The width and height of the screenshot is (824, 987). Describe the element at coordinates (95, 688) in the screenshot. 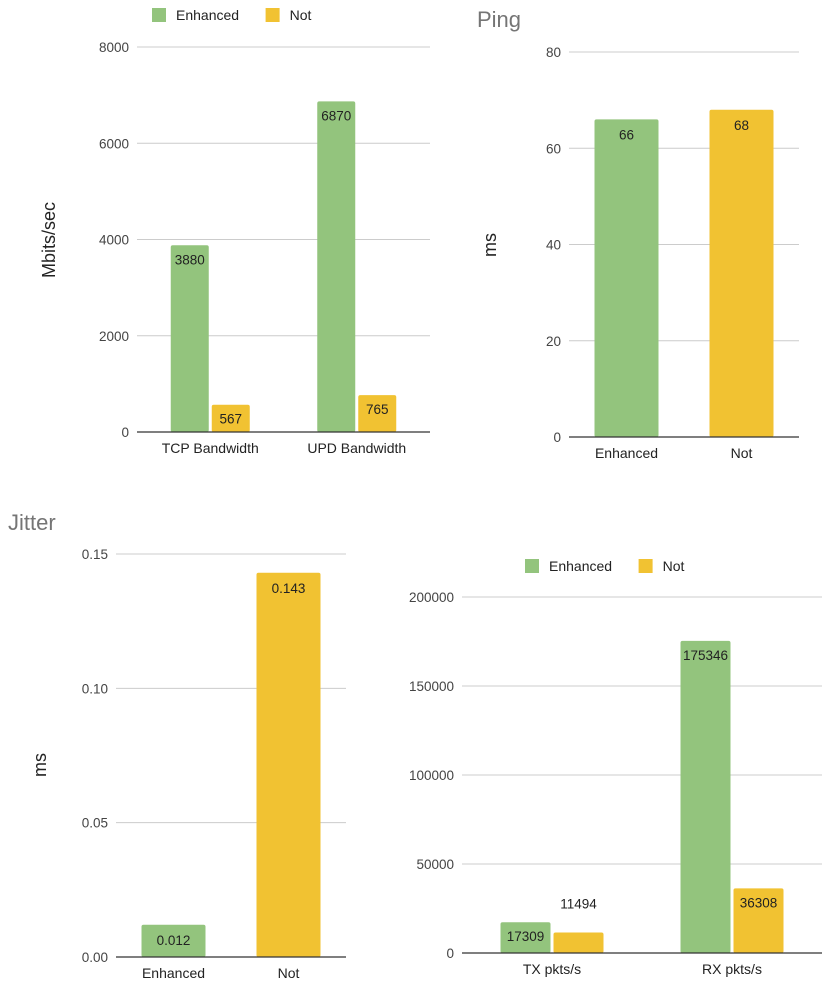

I see `y-tick-label: 0.10` at that location.